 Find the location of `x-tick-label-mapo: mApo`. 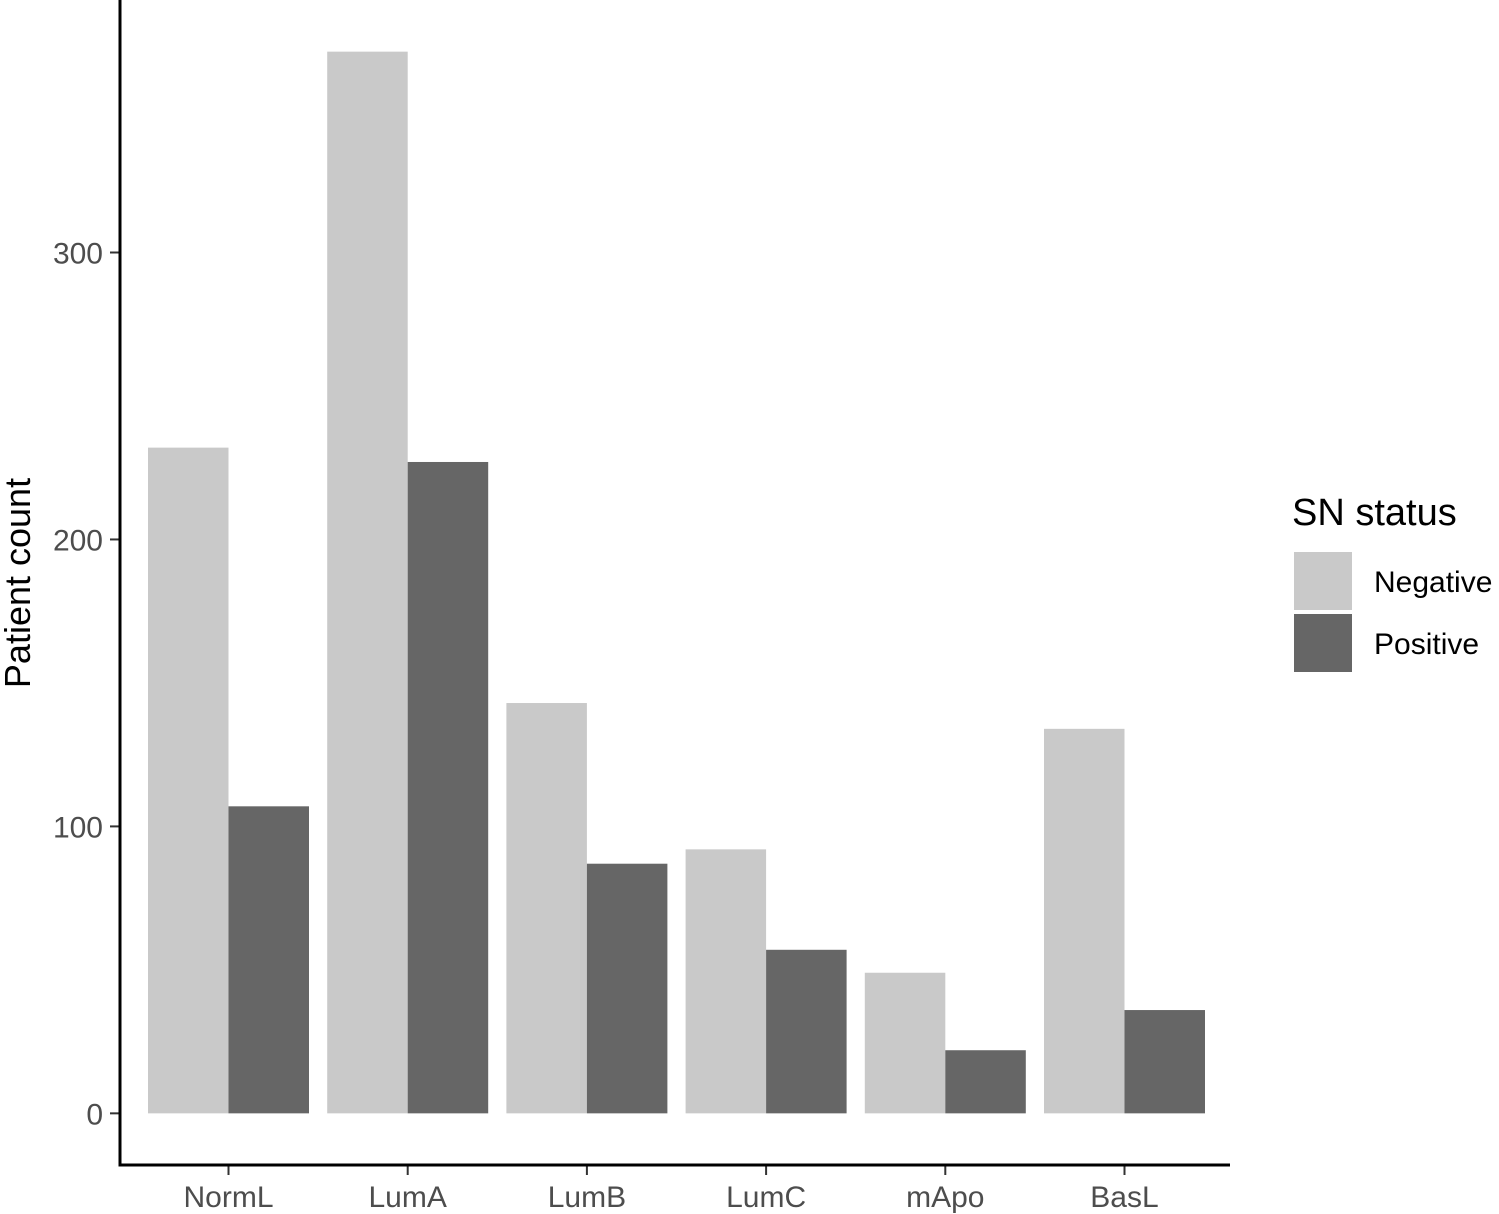

x-tick-label-mapo: mApo is located at coordinates (945, 1197).